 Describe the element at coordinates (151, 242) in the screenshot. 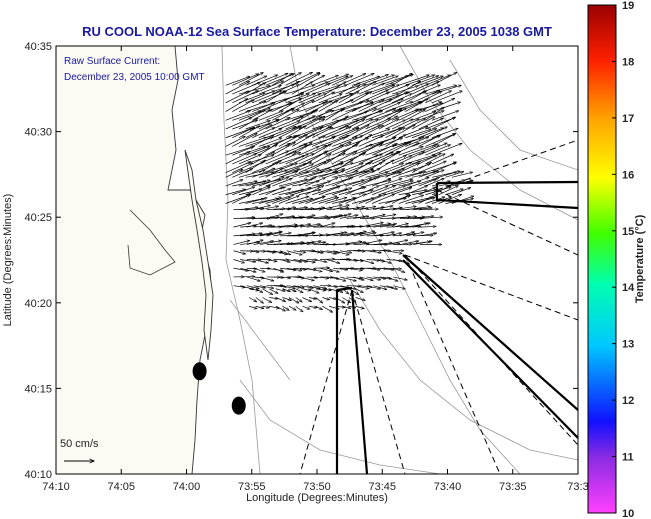

I see `bay-shoreline` at that location.